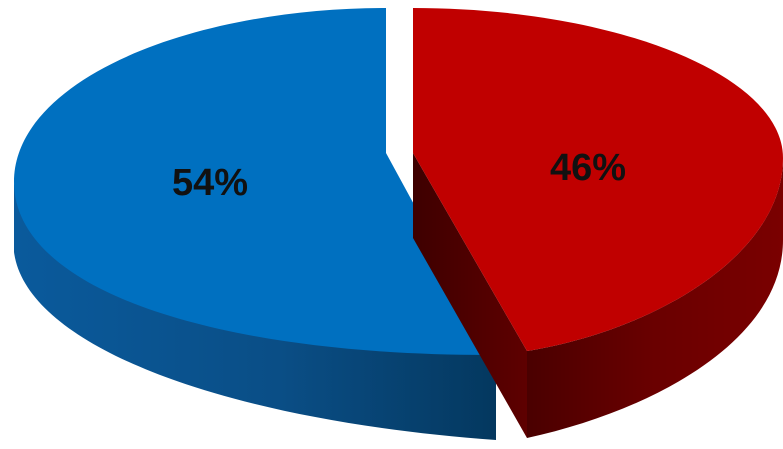 The image size is (783, 449). Describe the element at coordinates (210, 183) in the screenshot. I see `pie-slice-1-label: 54%` at that location.